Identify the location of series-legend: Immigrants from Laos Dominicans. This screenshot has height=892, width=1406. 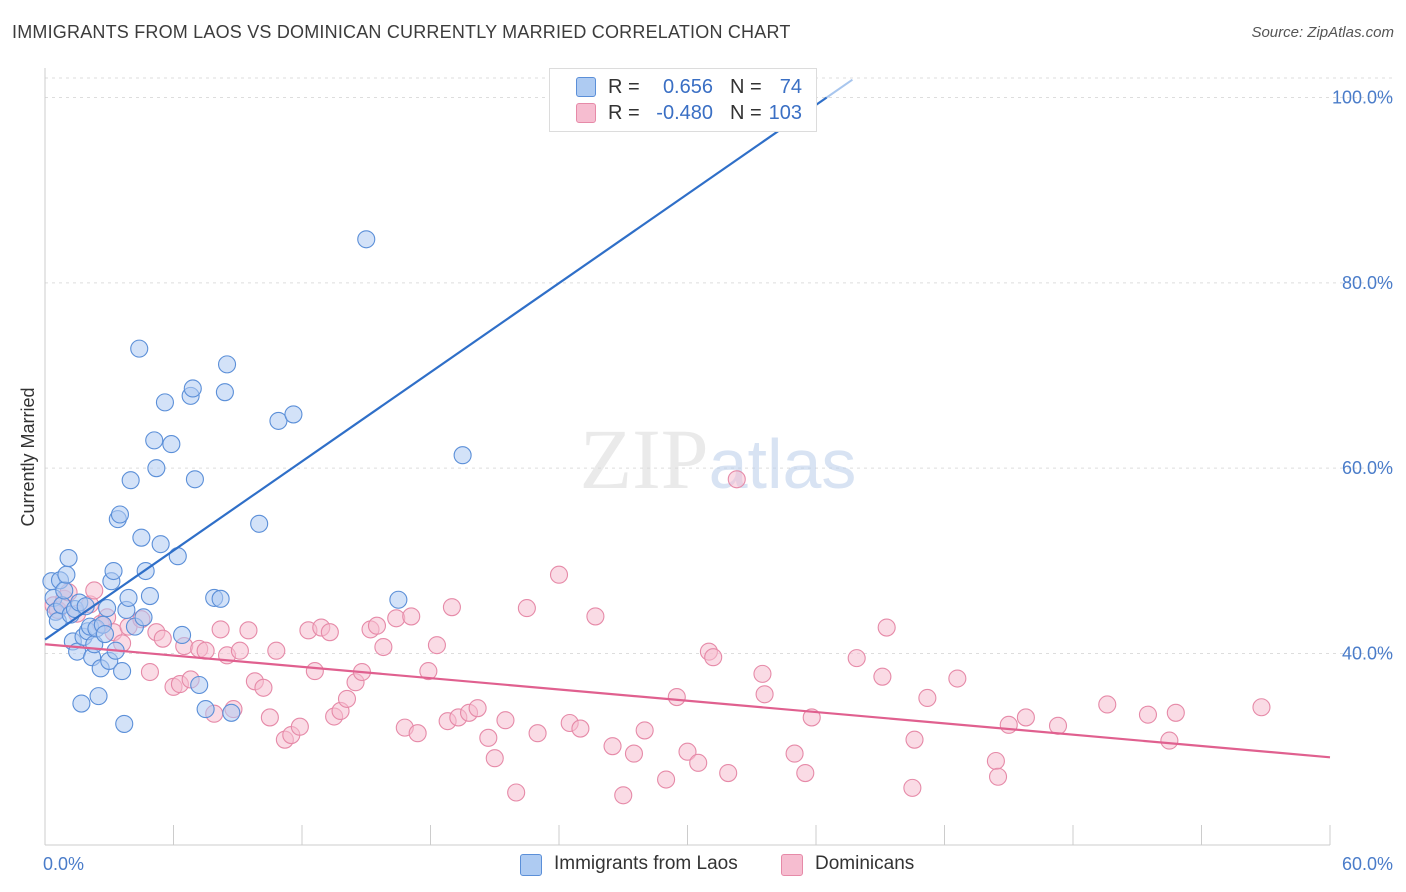
(703, 865).